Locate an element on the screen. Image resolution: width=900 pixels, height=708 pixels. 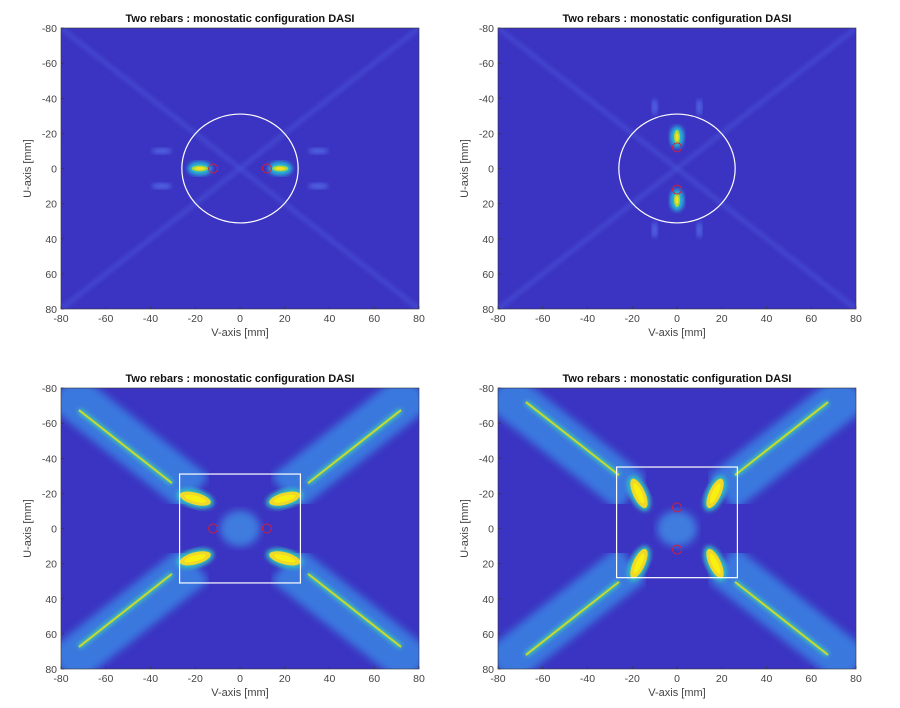
region-circle is located at coordinates (240, 168).